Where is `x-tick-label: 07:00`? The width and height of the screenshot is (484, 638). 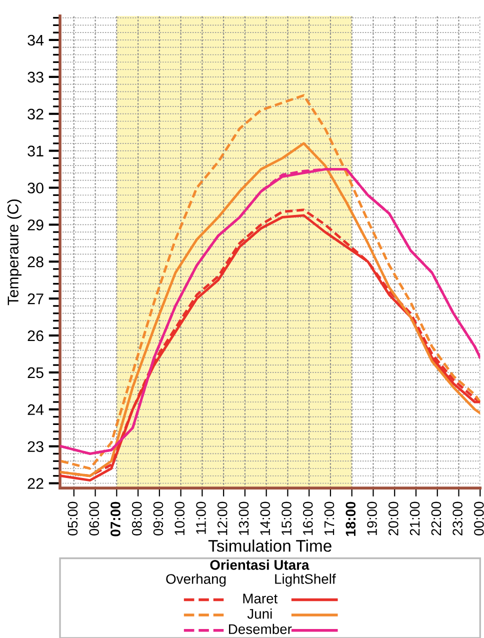
x-tick-label: 07:00 is located at coordinates (115, 519).